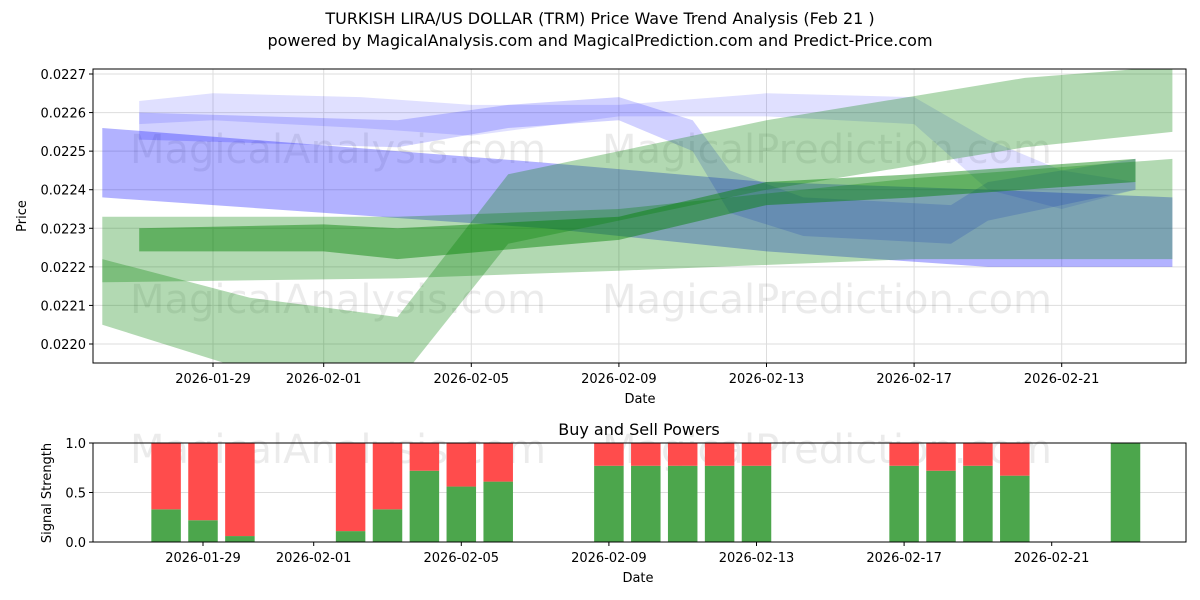 The height and width of the screenshot is (600, 1200). I want to click on y-tick-label: 0.0226, so click(64, 114).